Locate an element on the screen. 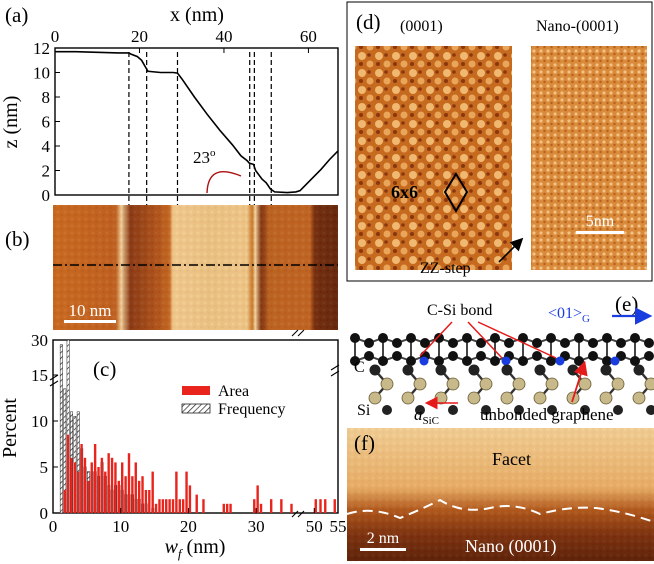  panel-f-label: (f) is located at coordinates (364, 443).